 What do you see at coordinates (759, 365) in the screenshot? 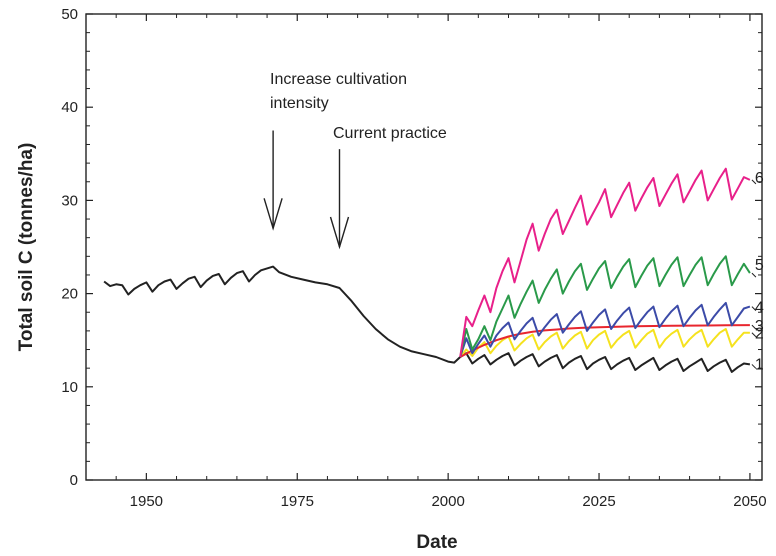
I see `series-label-1: 1` at bounding box center [759, 365].